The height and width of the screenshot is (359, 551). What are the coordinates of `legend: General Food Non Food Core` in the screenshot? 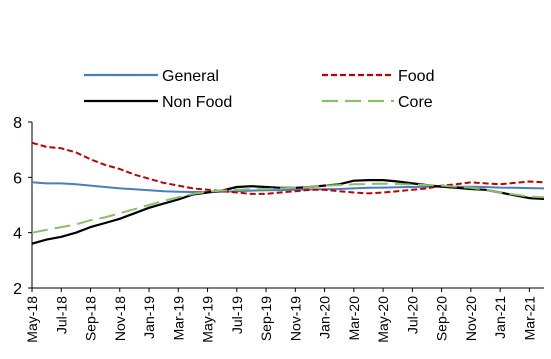 It's located at (259, 89).